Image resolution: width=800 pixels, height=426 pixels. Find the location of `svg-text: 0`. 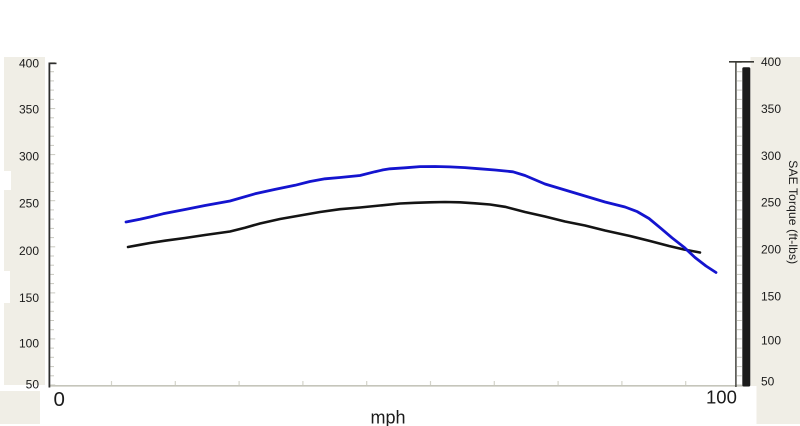

svg-text: 0 is located at coordinates (59, 399).